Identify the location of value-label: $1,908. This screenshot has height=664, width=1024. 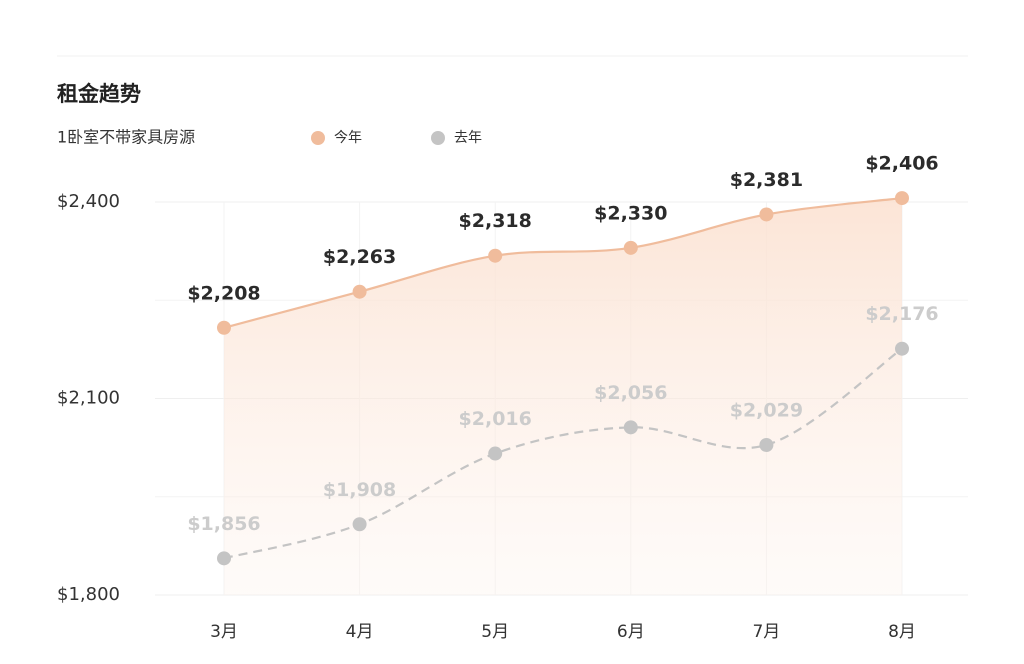
(359, 490).